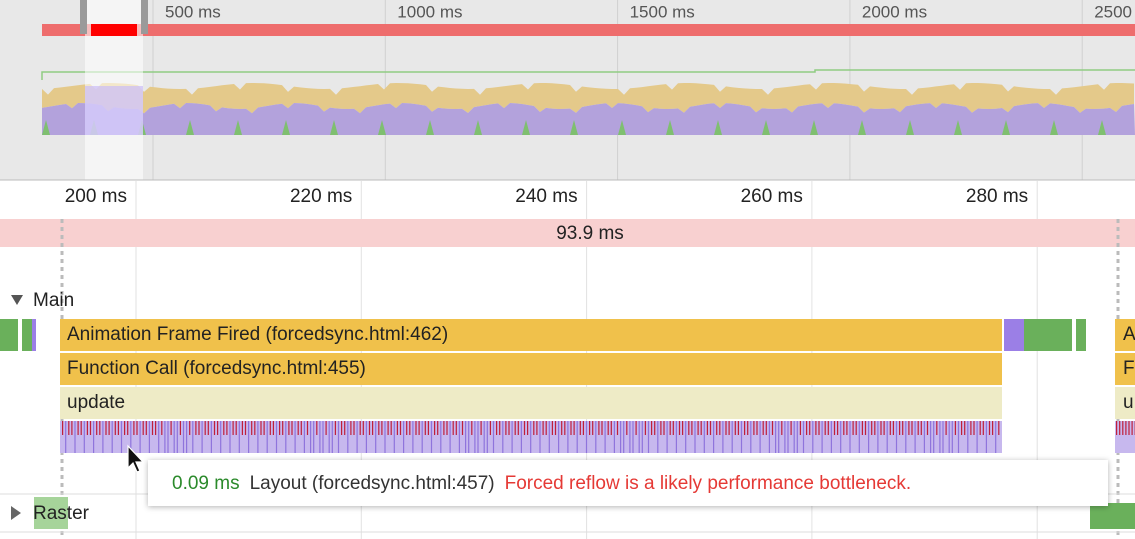  I want to click on raster-block, so click(1112, 516).